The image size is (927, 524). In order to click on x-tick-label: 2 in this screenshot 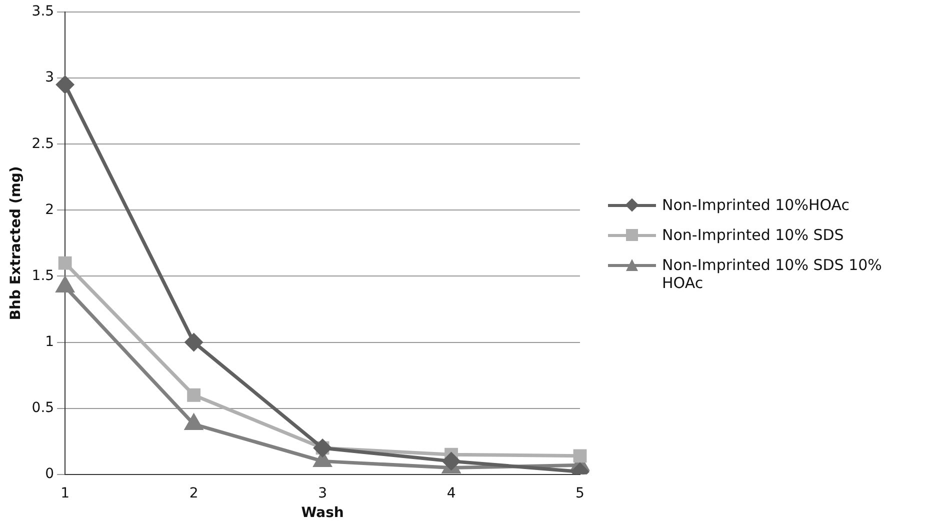, I will do `click(193, 493)`.